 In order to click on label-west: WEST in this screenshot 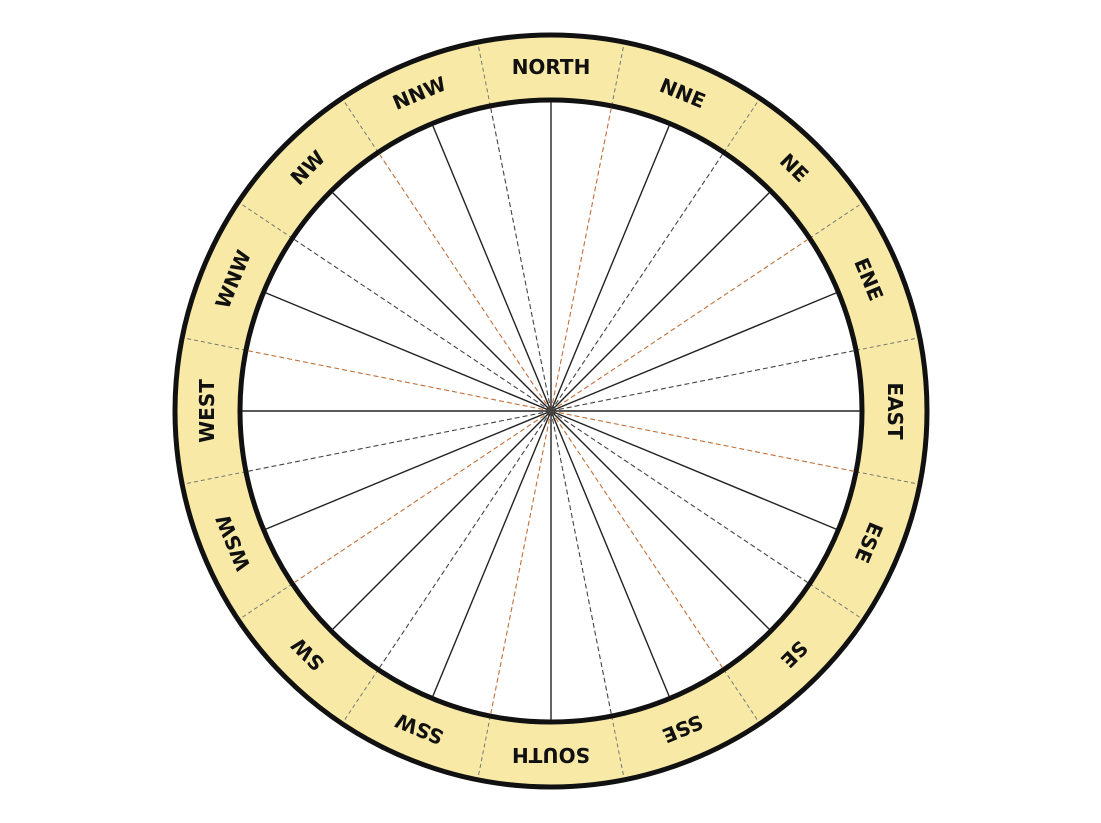, I will do `click(207, 411)`.